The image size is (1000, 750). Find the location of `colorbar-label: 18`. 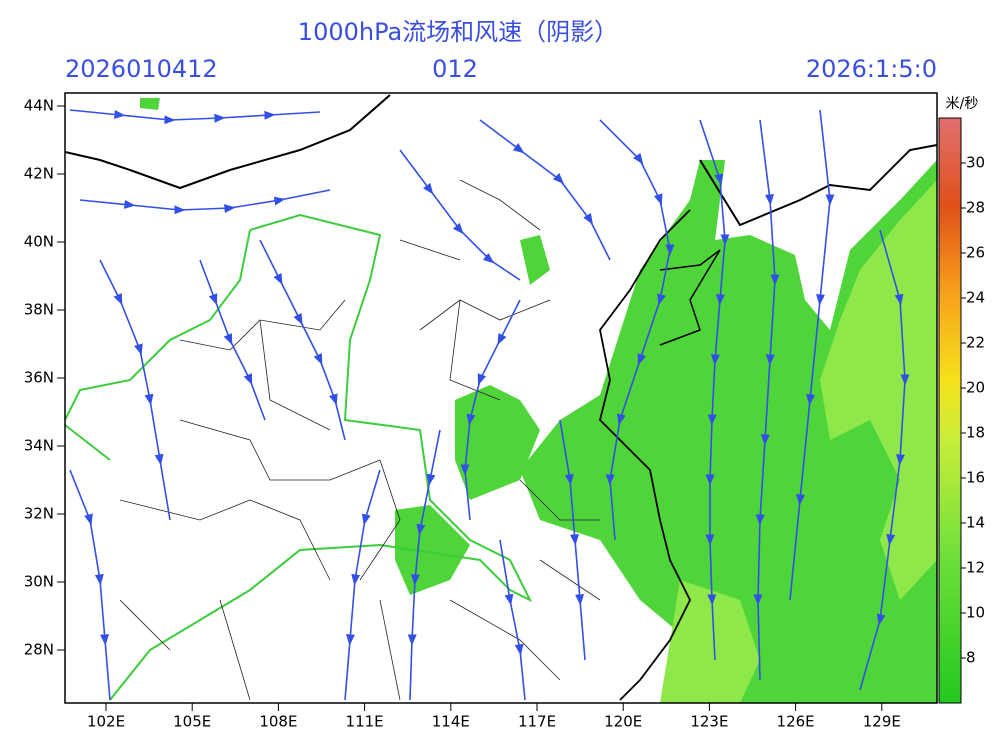

colorbar-label: 18 is located at coordinates (975, 433).